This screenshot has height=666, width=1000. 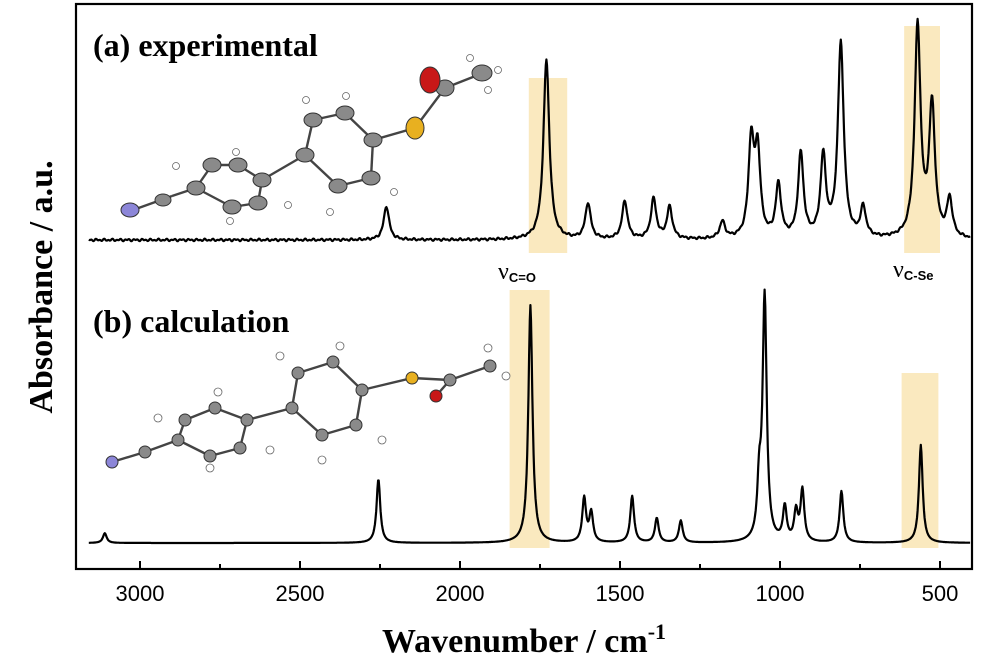 I want to click on x-axis-label-text: Wavenumber / cm, so click(x=515, y=641).